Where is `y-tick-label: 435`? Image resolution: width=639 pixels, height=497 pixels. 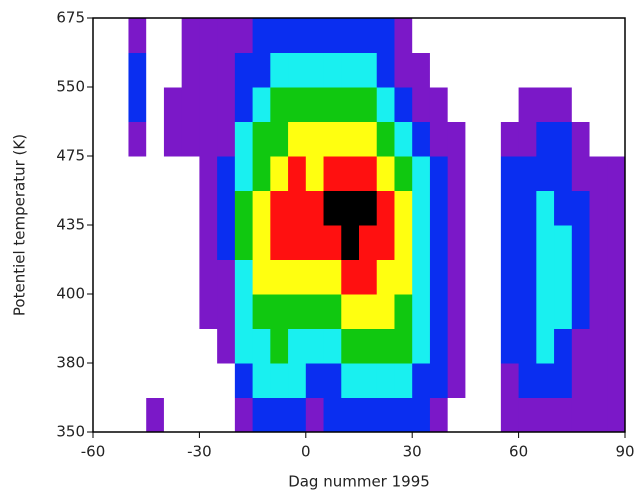 y-tick-label: 435 is located at coordinates (70, 225).